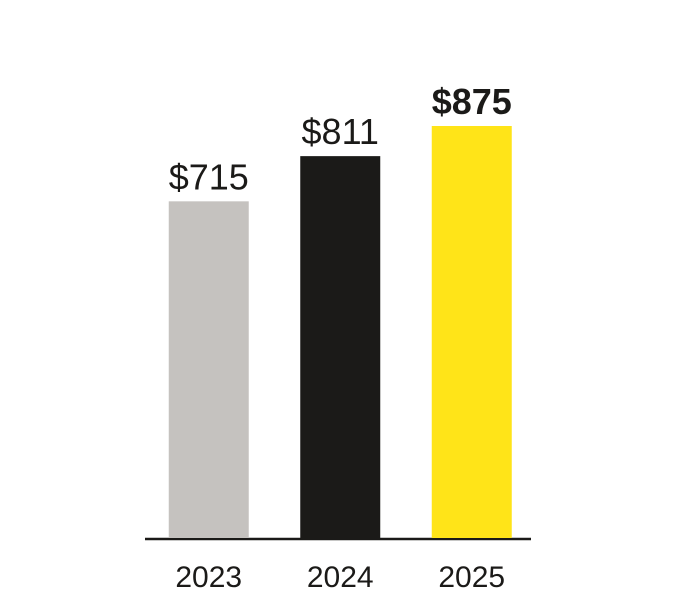 Image resolution: width=680 pixels, height=596 pixels. Describe the element at coordinates (340, 131) in the screenshot. I see `value-label: $811` at that location.